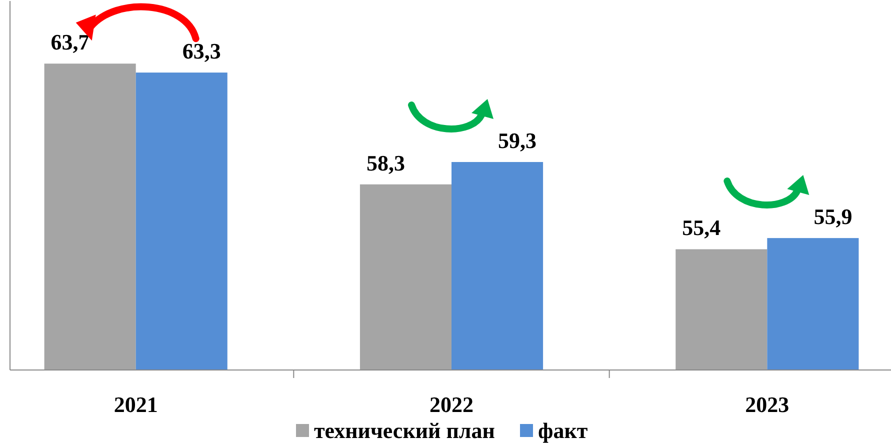 Image resolution: width=891 pixels, height=443 pixels. Describe the element at coordinates (701, 227) in the screenshot. I see `data-label: 55,4` at that location.